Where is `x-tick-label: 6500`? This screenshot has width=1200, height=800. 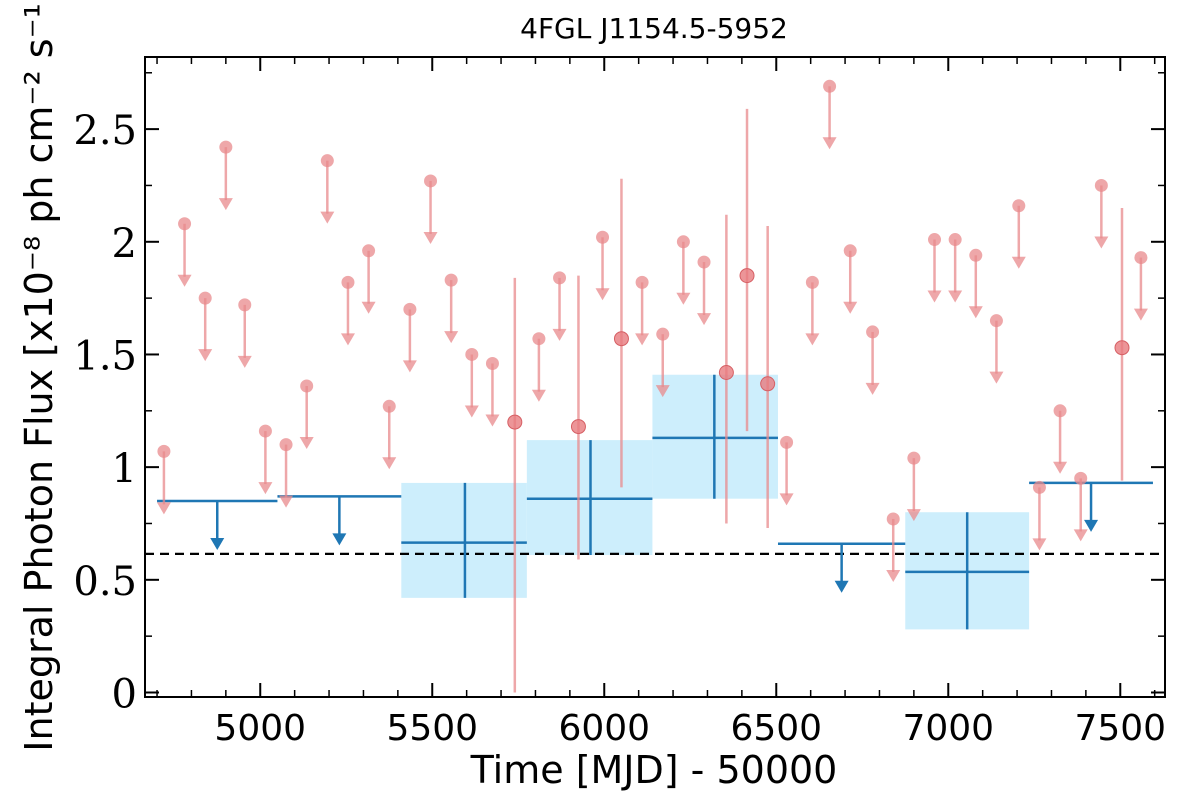
x-tick-label: 6500 is located at coordinates (776, 728).